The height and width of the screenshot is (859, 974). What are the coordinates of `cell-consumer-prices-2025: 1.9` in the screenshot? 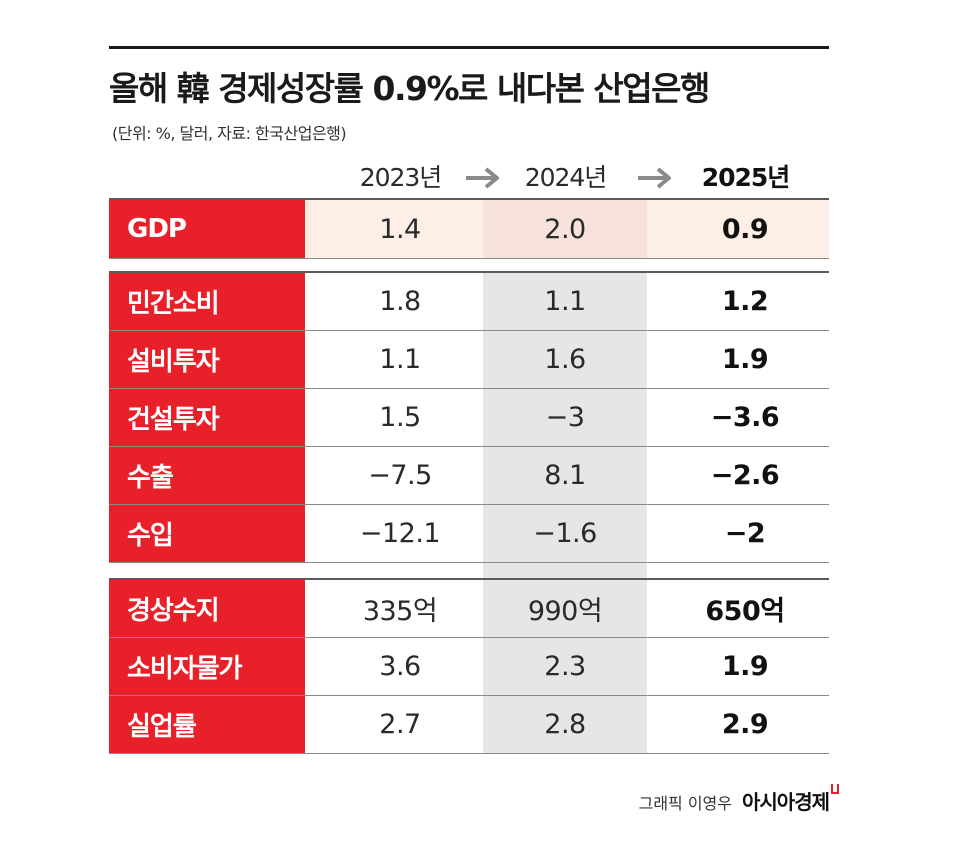 It's located at (745, 666).